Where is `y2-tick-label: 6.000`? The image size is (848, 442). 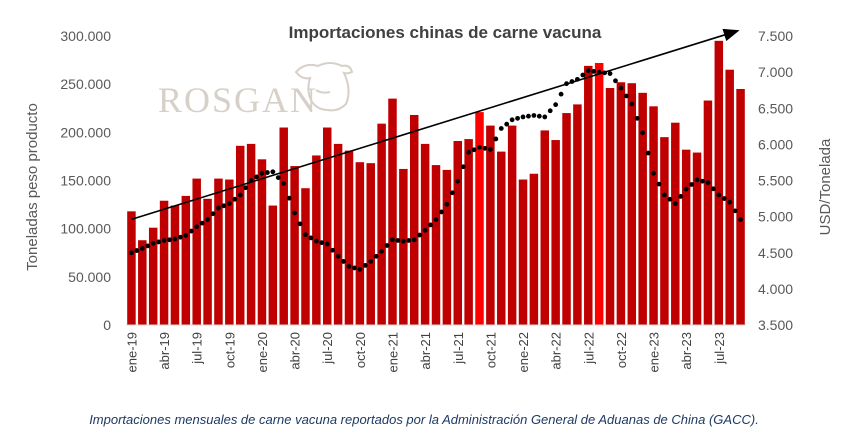
y2-tick-label: 6.000 is located at coordinates (775, 144).